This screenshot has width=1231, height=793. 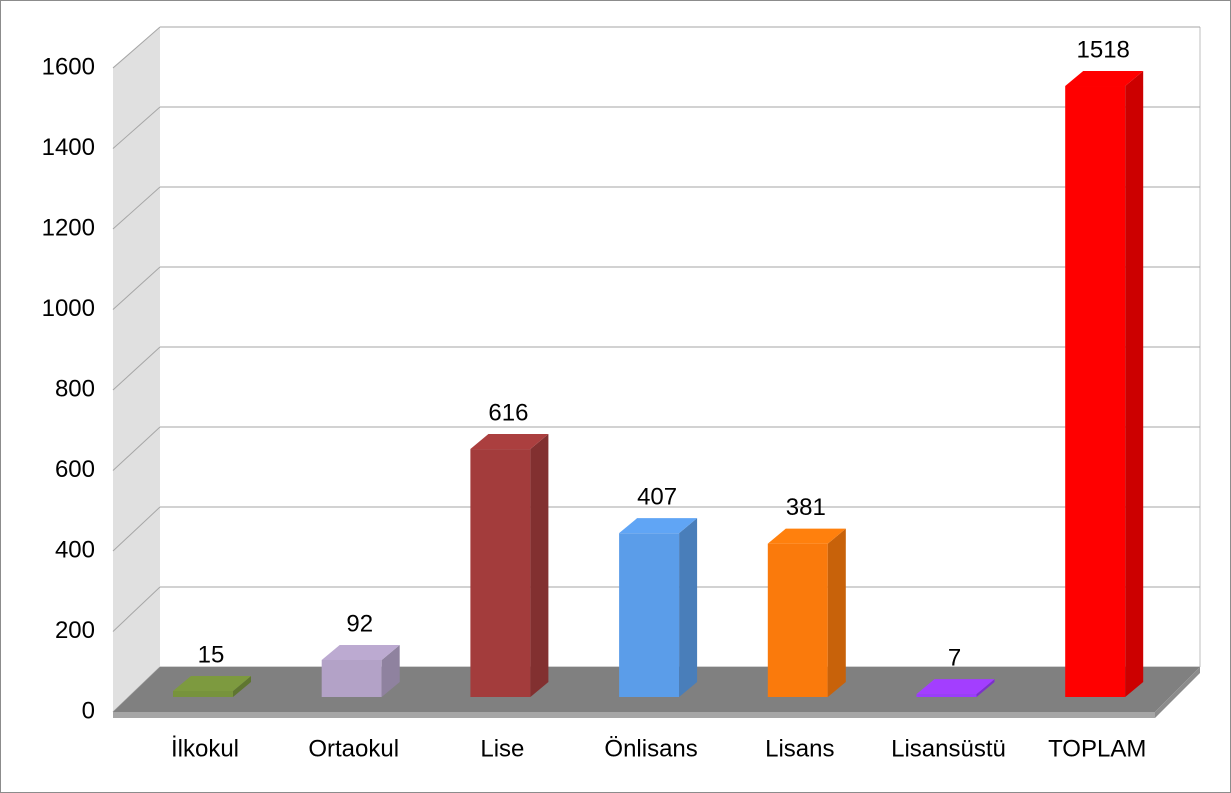 I want to click on y-tick-label: 1600, so click(x=68, y=66).